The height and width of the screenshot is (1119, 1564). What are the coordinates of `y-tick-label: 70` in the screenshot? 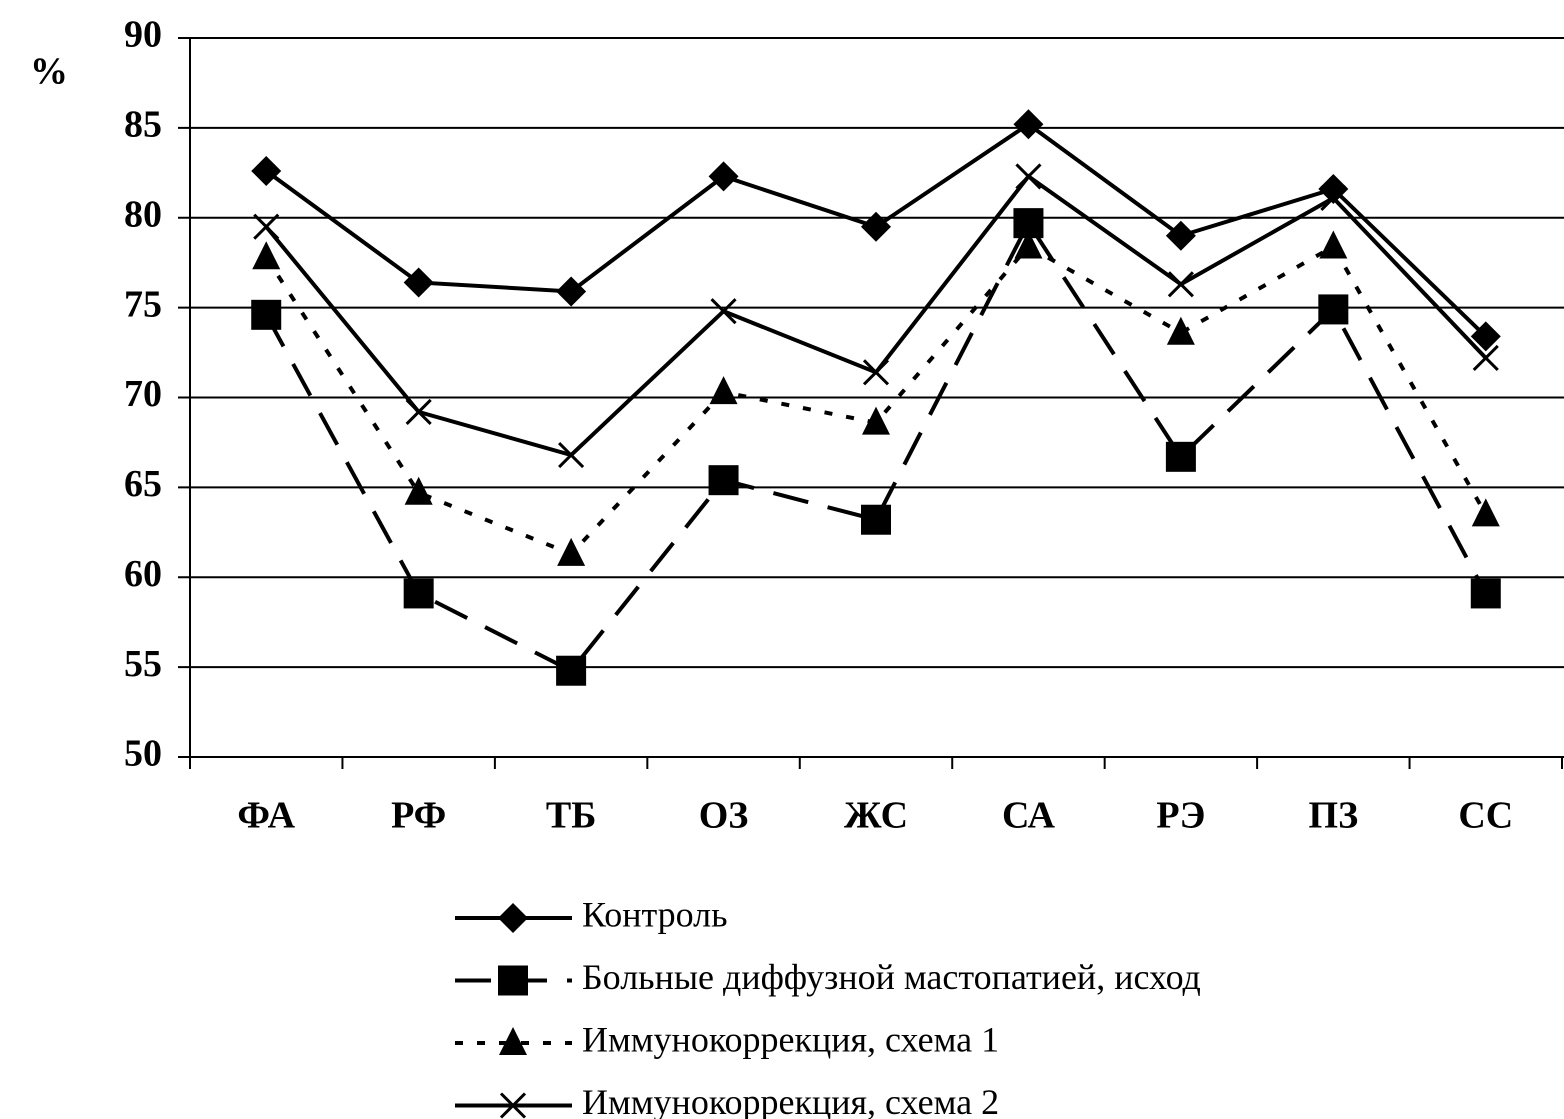 It's located at (143, 394).